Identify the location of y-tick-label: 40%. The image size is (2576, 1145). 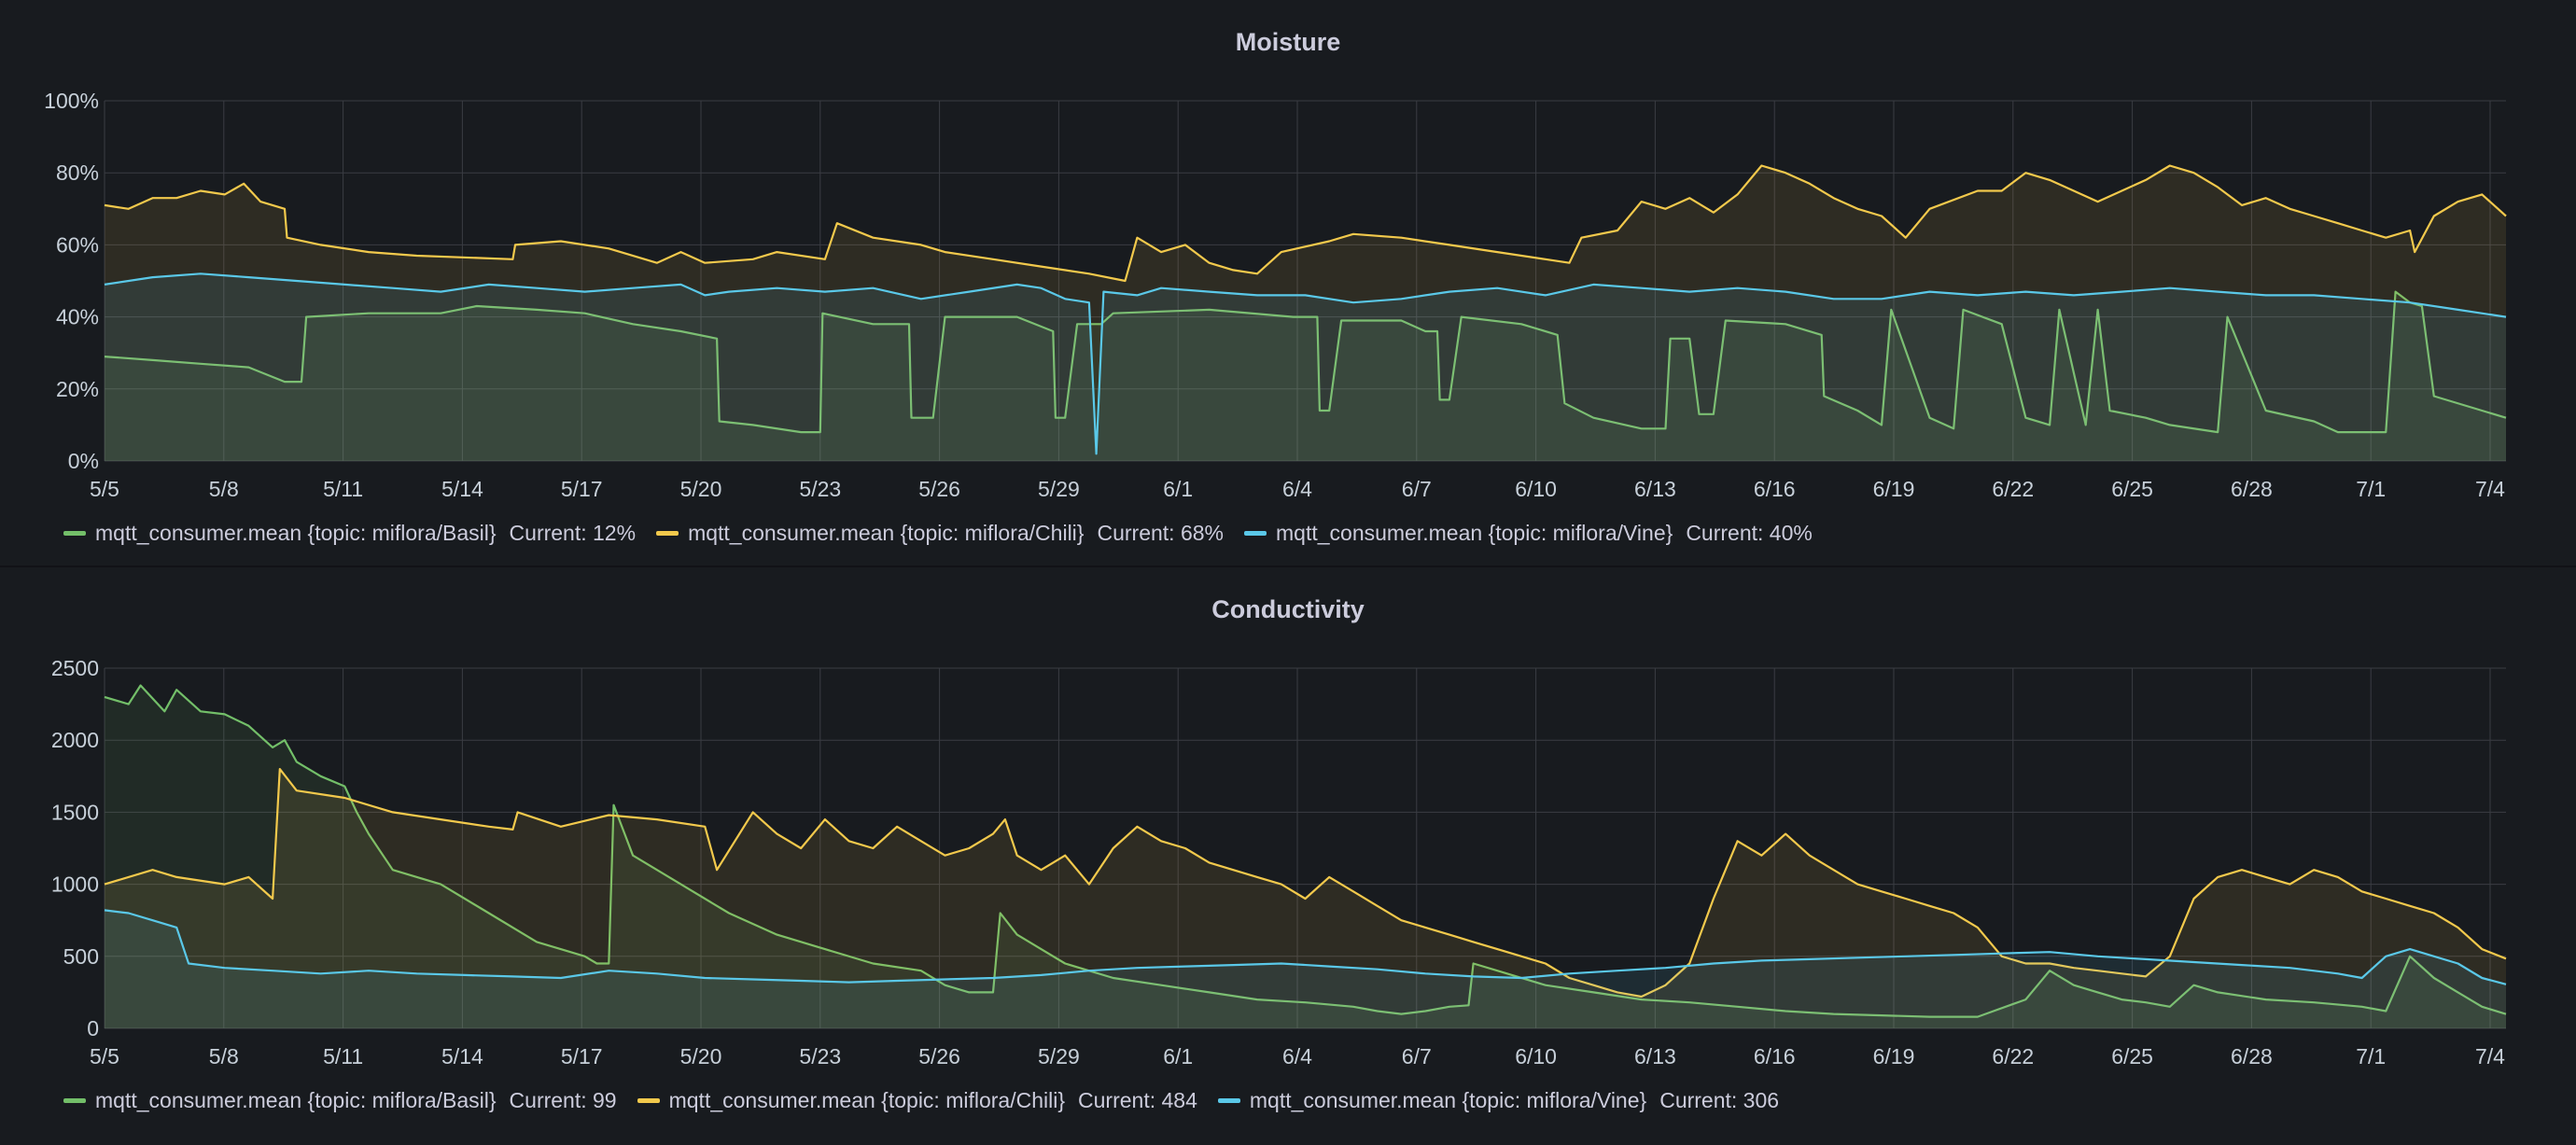
(77, 317).